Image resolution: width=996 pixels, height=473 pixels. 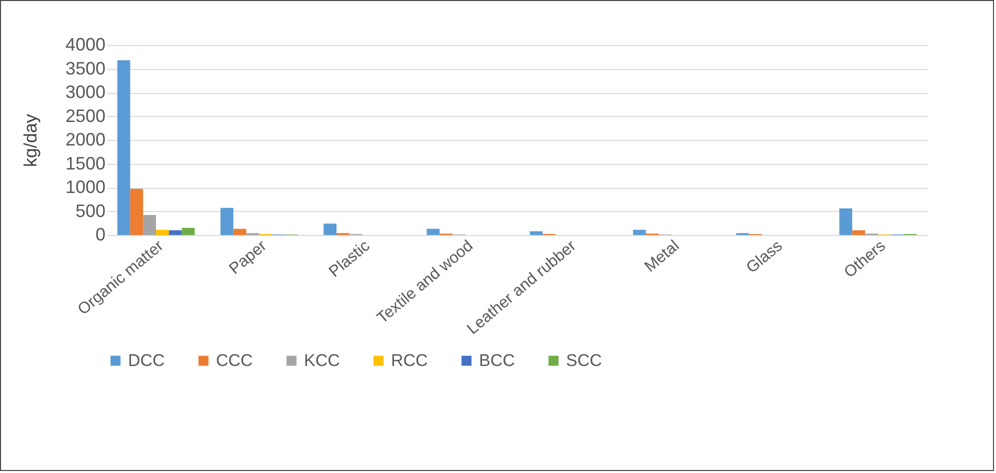 I want to click on y-tick-label: 2000, so click(x=85, y=140).